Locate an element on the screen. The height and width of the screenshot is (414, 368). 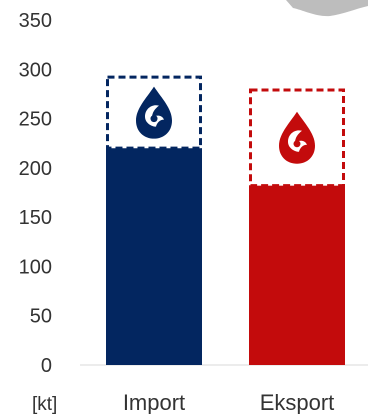
y-tick-label: 150 is located at coordinates (35, 218).